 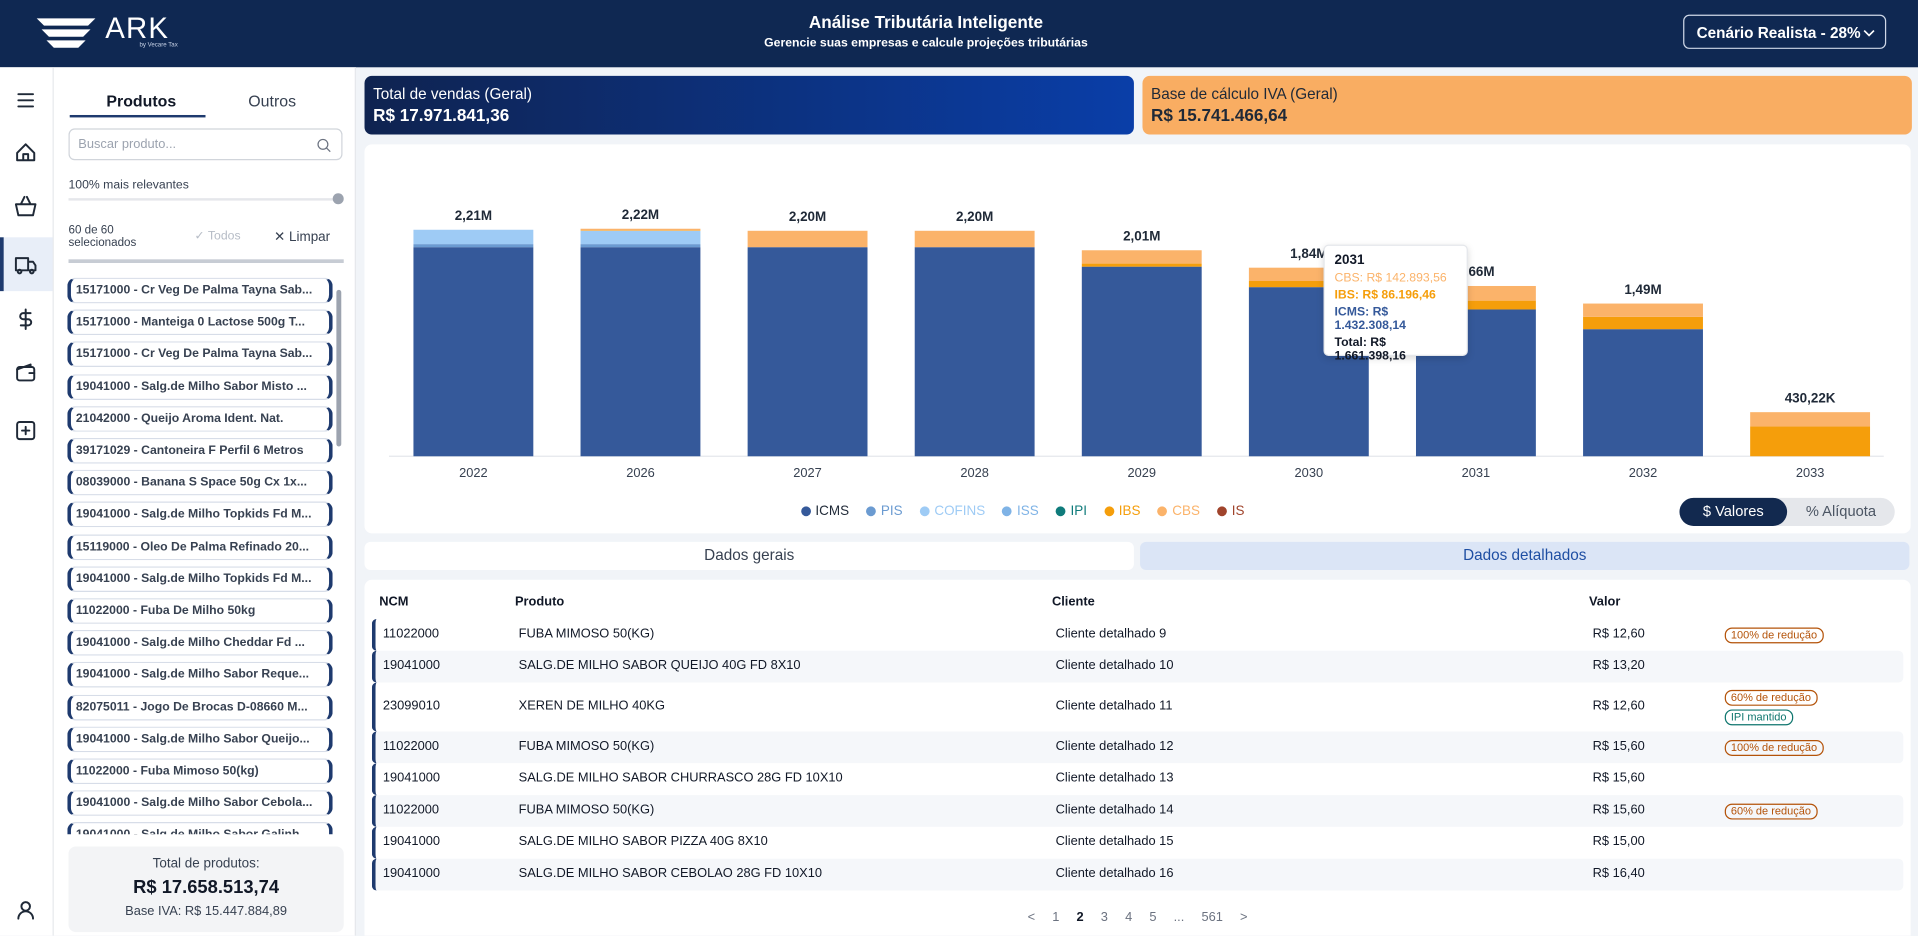 I want to click on scenario-select: Cenário Realista - 28%, so click(x=1785, y=31).